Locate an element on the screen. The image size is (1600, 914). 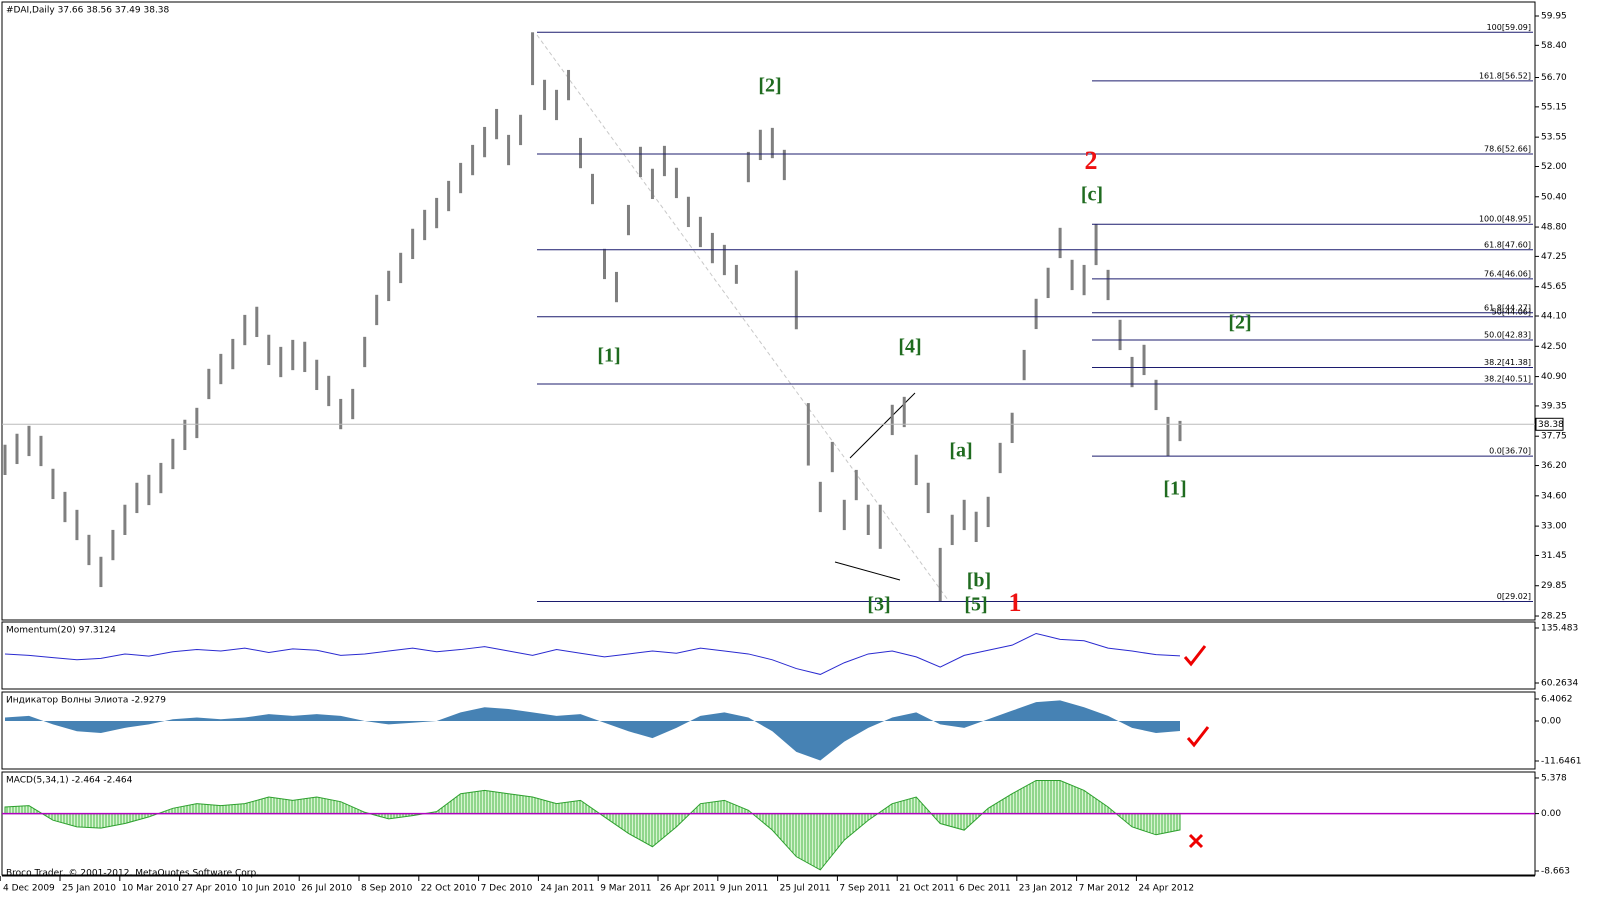
y-tick-label: 48.80 is located at coordinates (1554, 228).